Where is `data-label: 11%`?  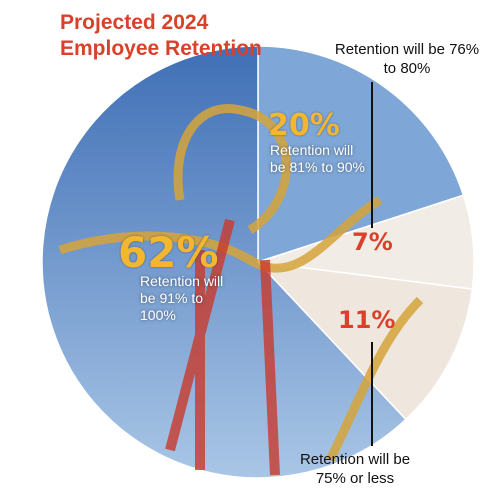 data-label: 11% is located at coordinates (367, 320).